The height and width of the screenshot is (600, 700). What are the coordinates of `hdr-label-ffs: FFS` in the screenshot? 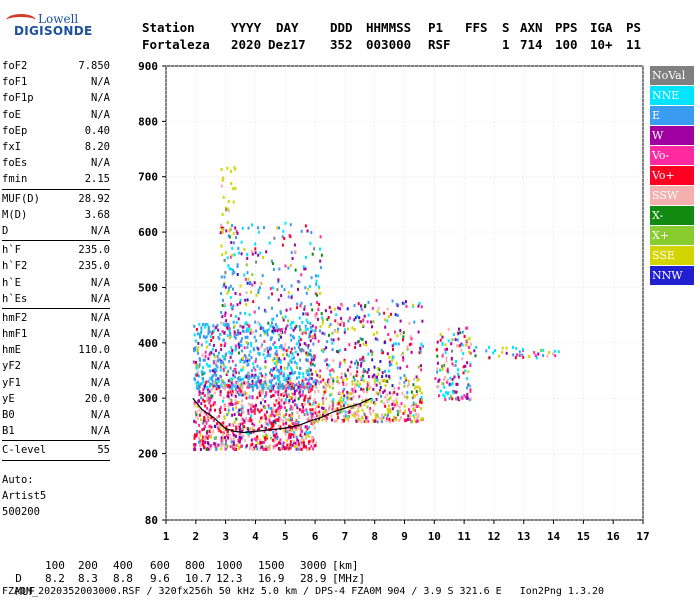 It's located at (476, 27).